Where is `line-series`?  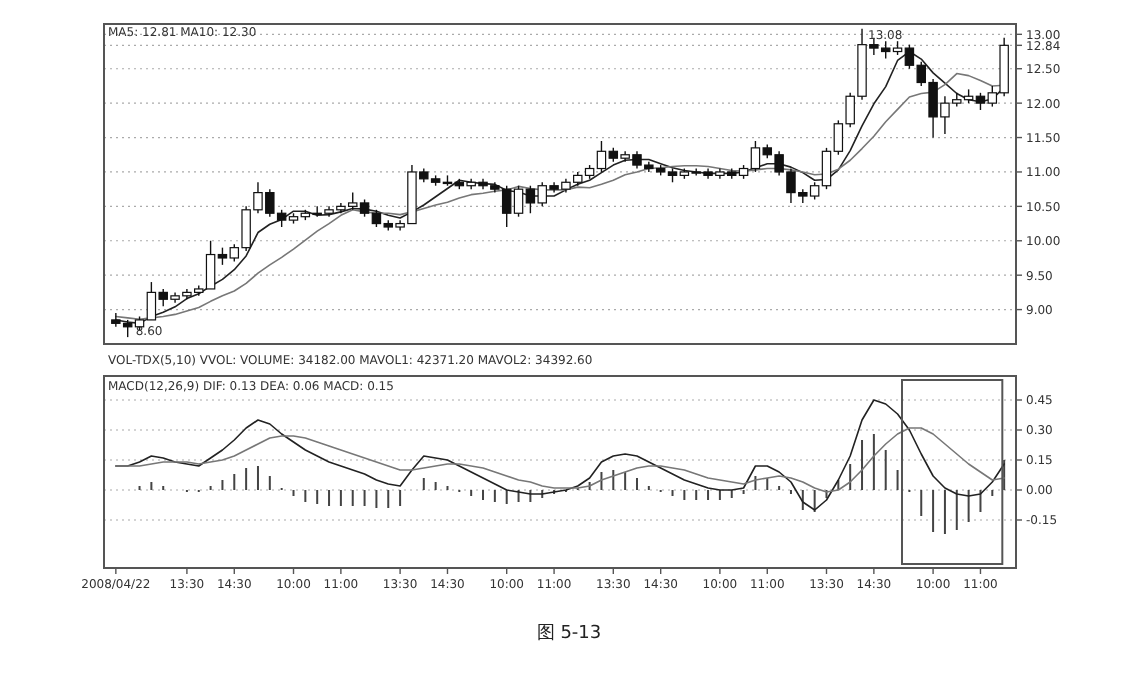
line-series is located at coordinates (560, 460).